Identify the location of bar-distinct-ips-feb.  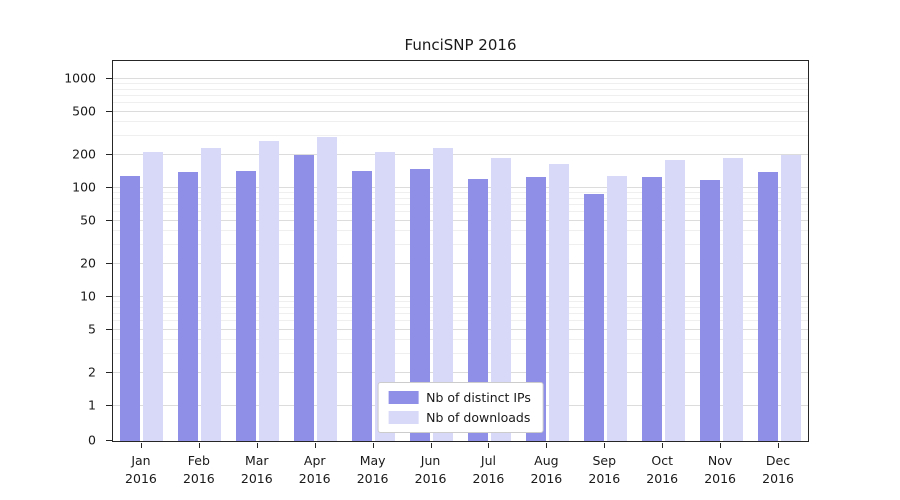
(188, 306).